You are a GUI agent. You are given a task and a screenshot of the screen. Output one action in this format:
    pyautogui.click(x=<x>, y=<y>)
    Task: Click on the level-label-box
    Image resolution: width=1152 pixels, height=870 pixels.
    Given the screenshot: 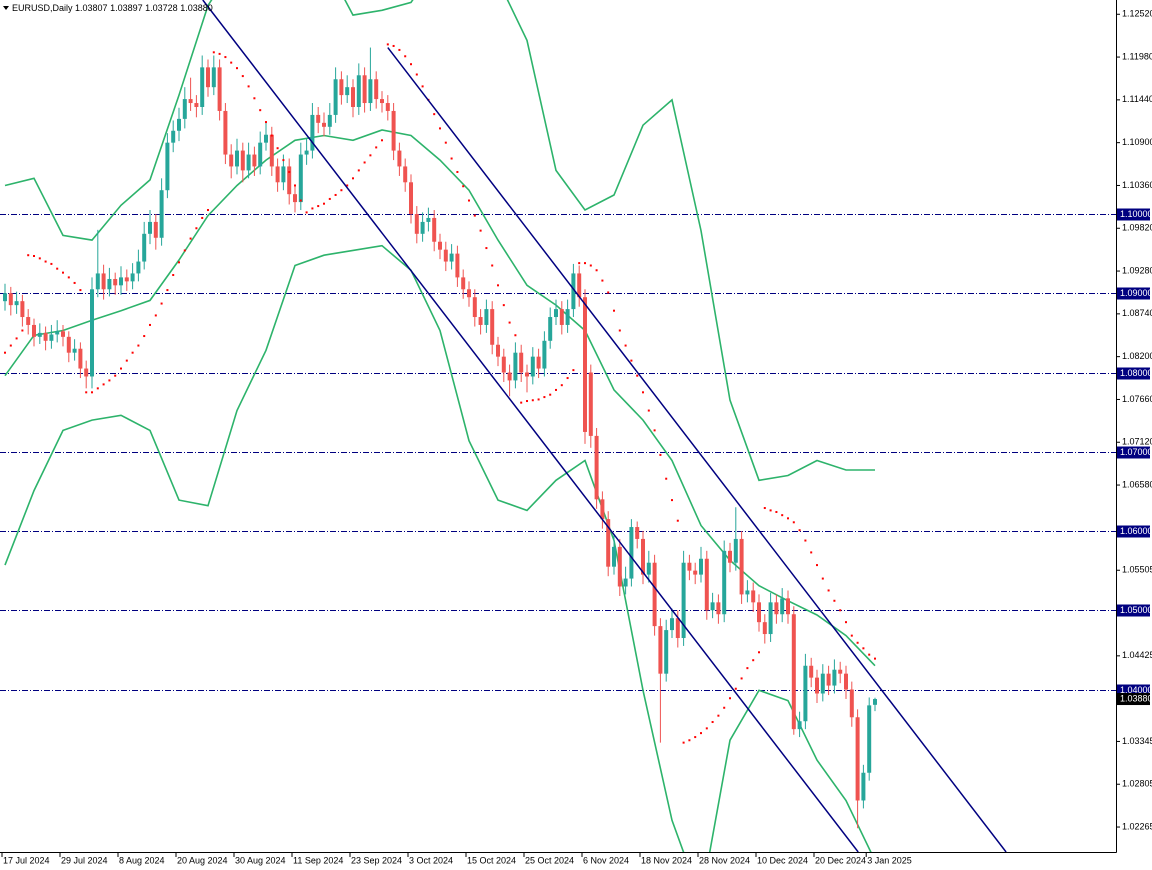 What is the action you would take?
    pyautogui.click(x=1133, y=214)
    